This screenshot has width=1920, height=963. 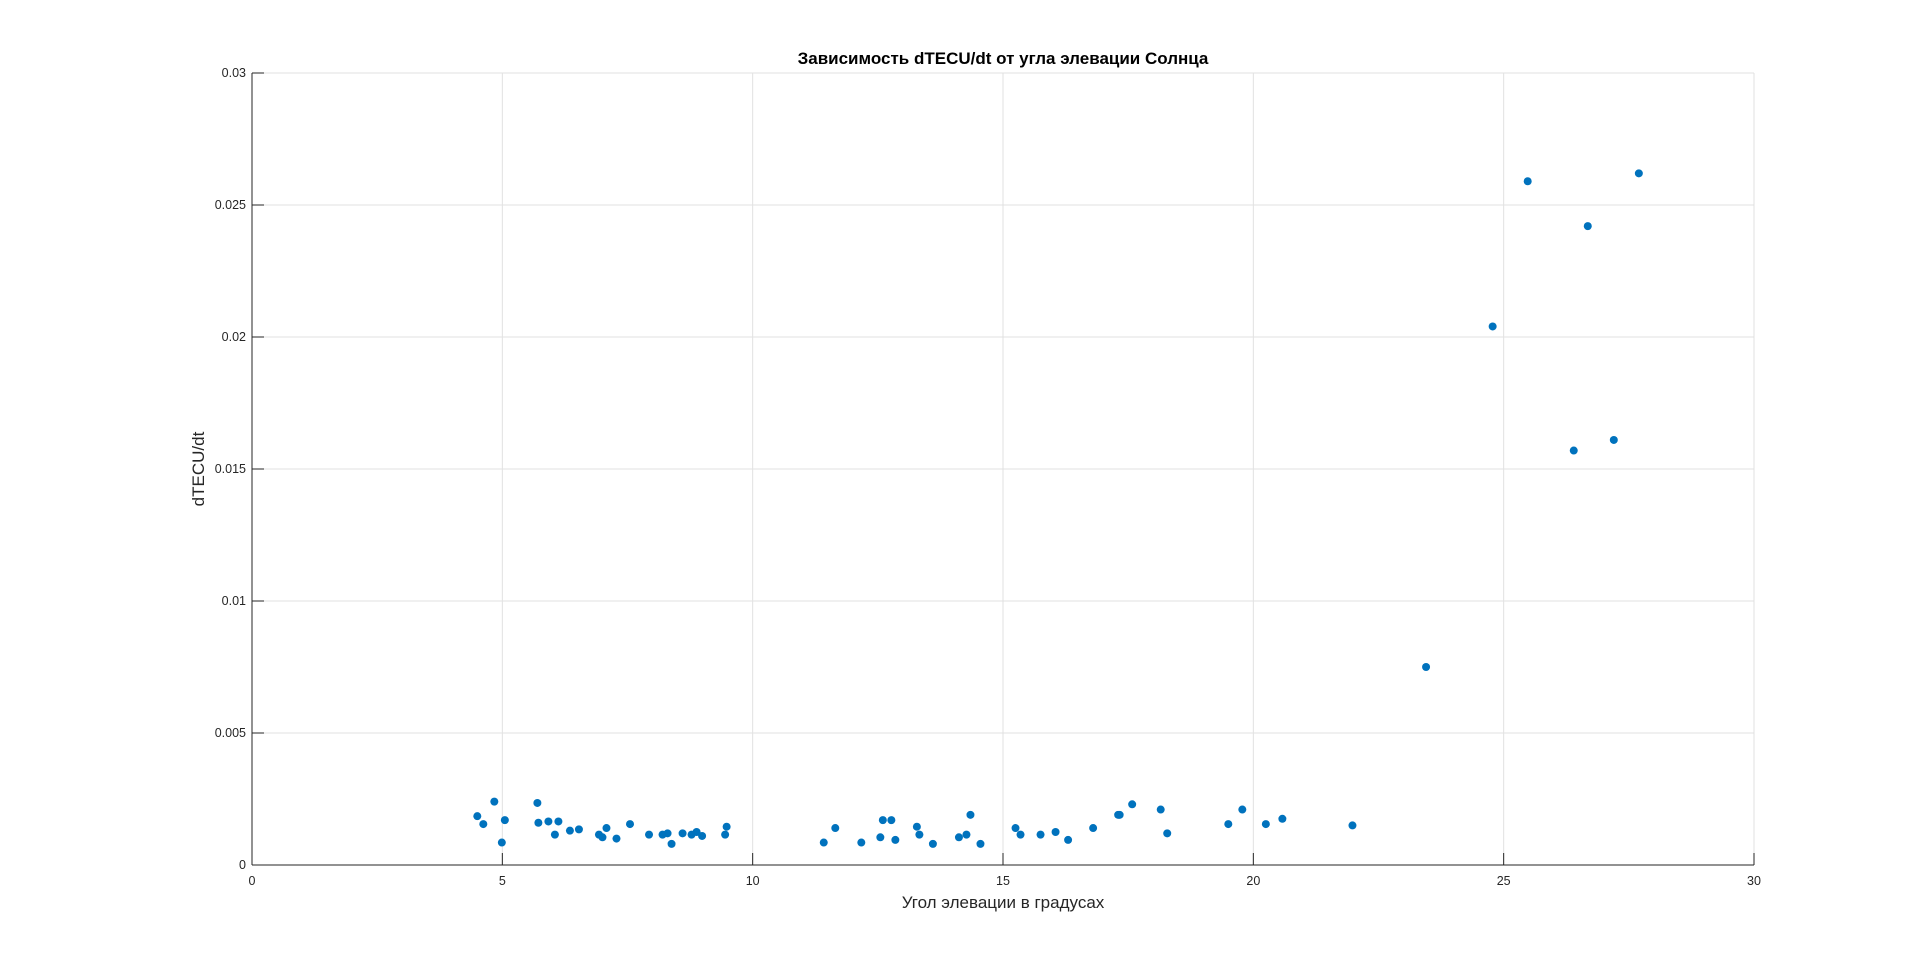 I want to click on y-tick-label: 0.005, so click(x=230, y=733).